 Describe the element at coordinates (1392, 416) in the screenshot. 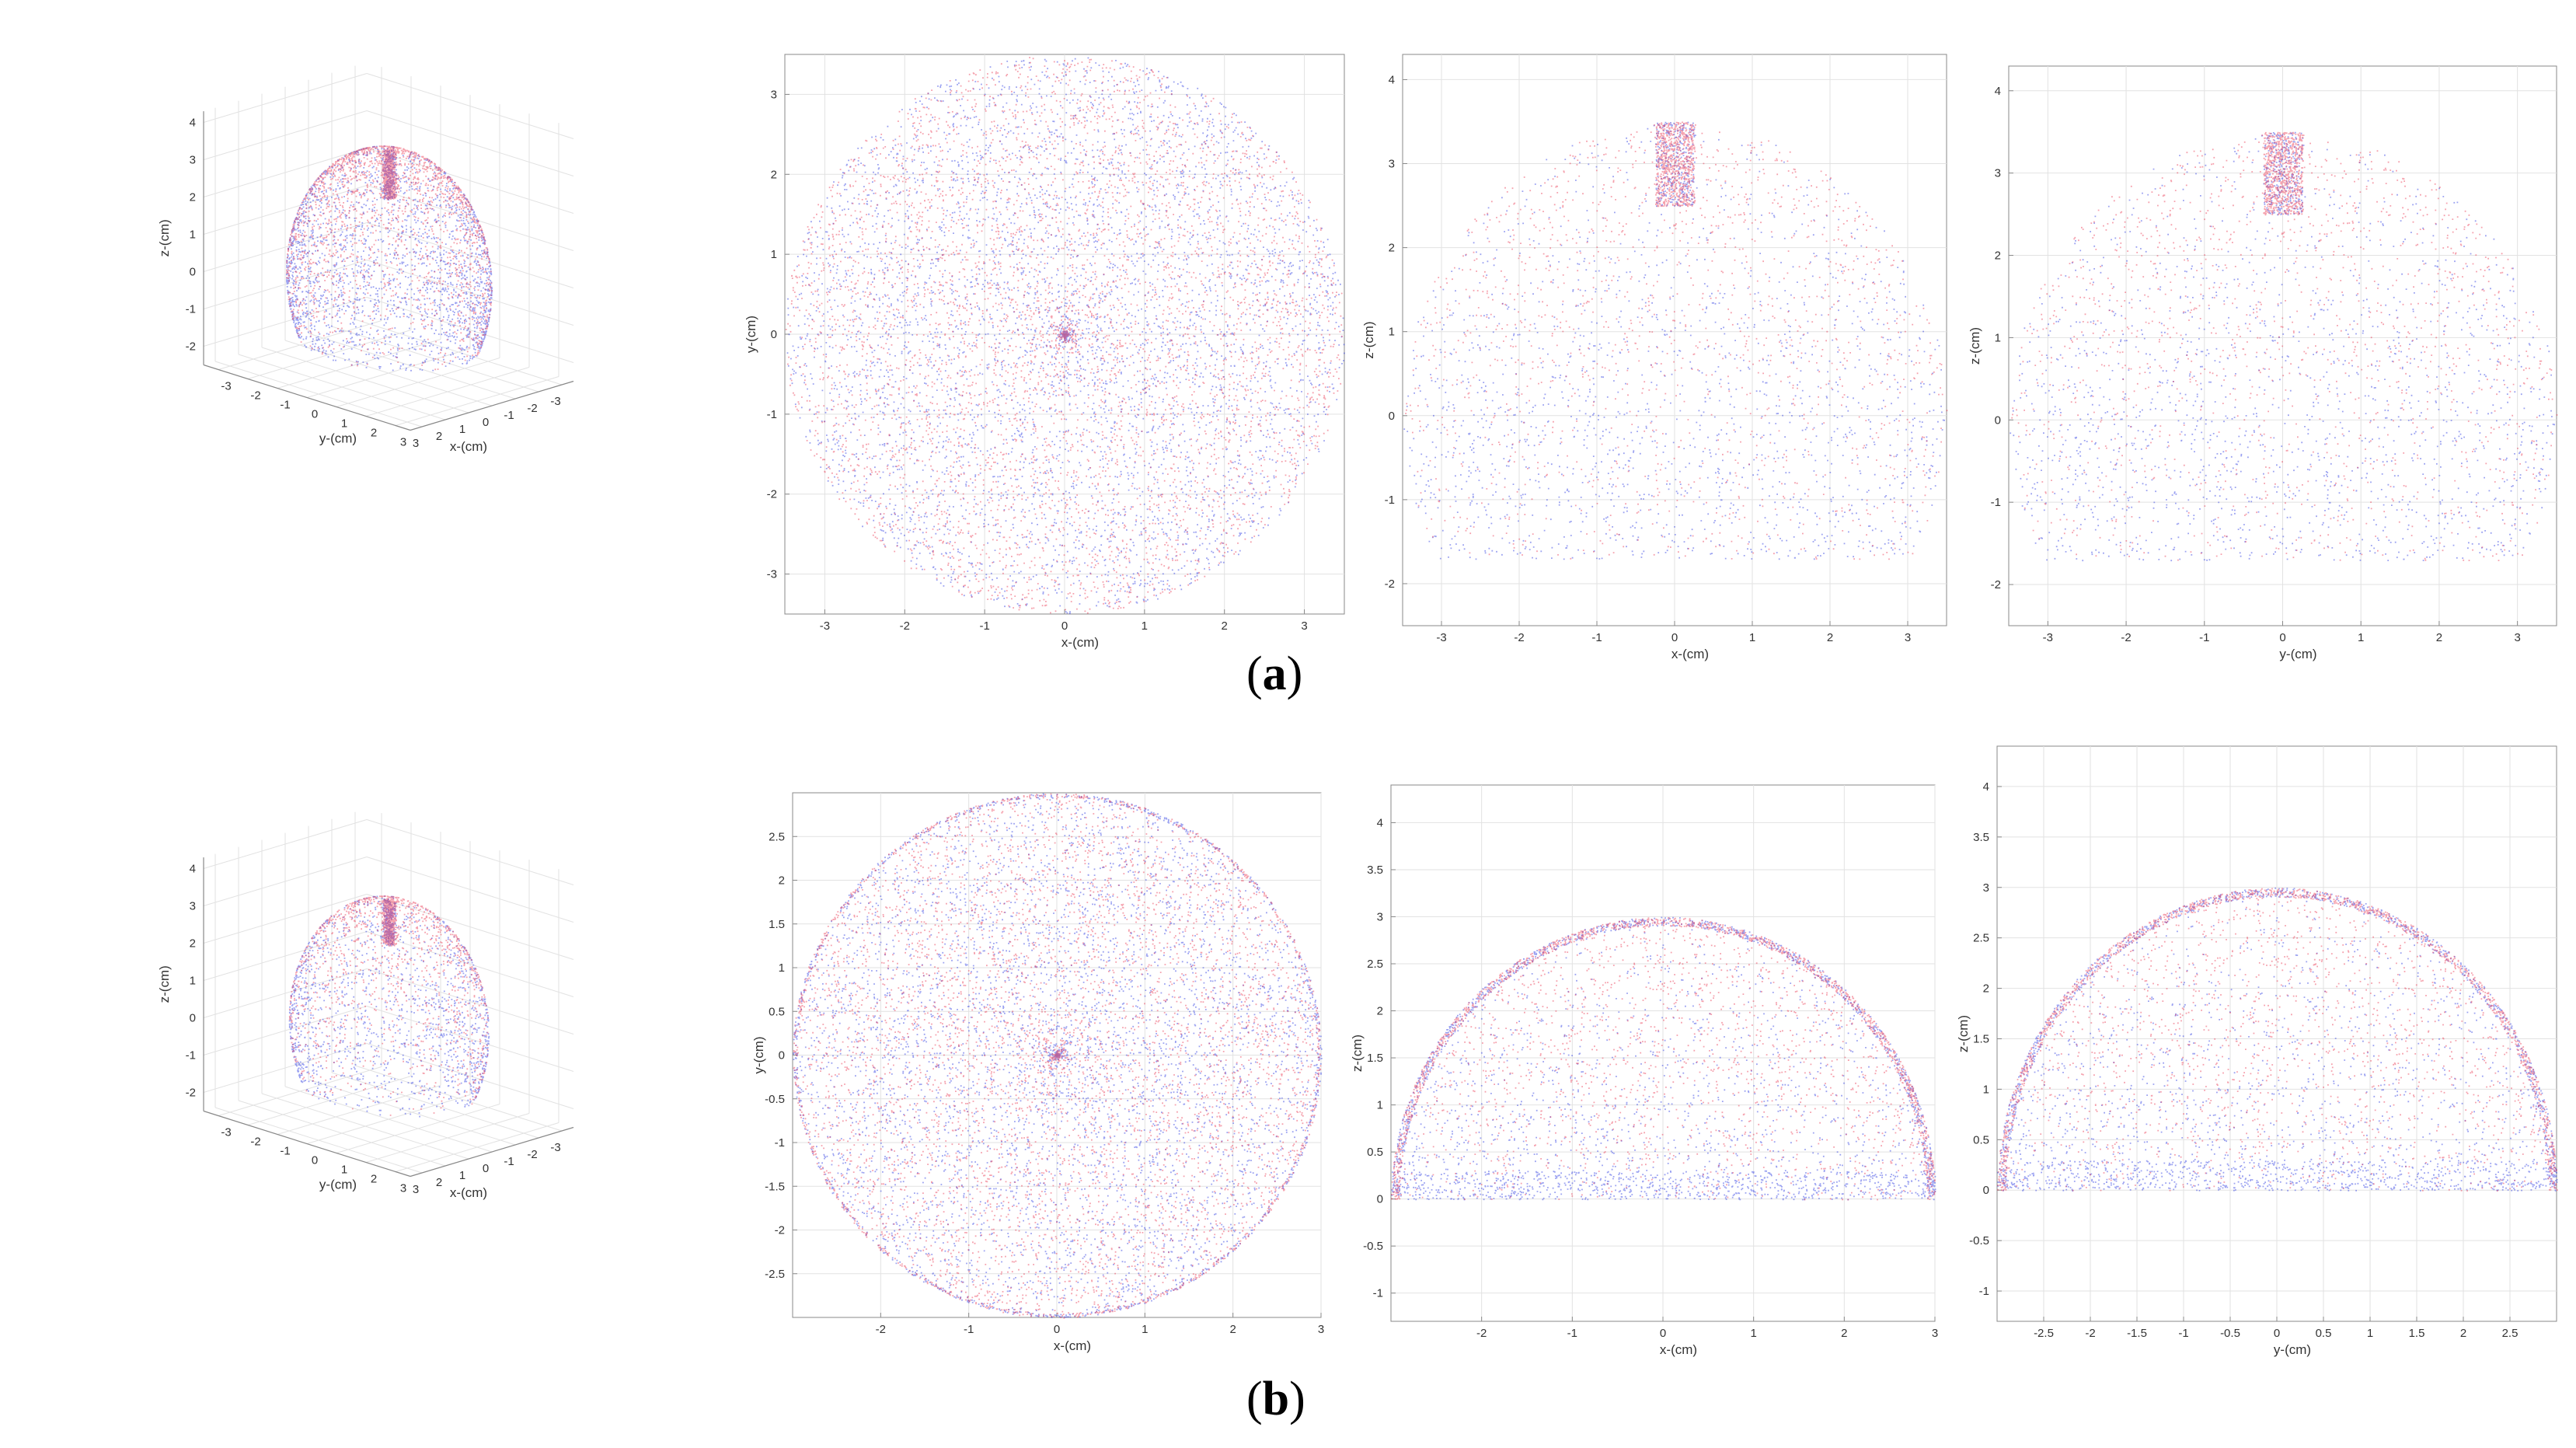

I see `tick-y-2-2: 0` at that location.